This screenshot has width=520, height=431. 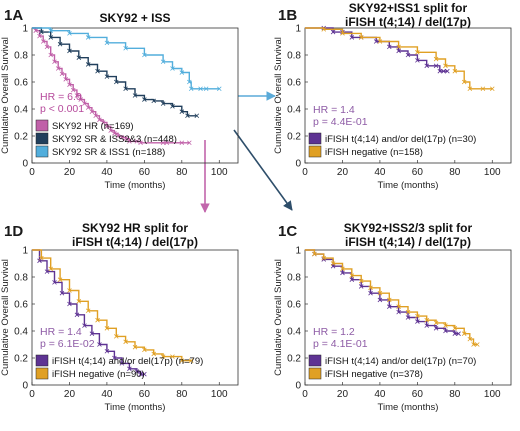 I want to click on chart-title: iFISH t(4;14) / del(17p), so click(x=135, y=242).